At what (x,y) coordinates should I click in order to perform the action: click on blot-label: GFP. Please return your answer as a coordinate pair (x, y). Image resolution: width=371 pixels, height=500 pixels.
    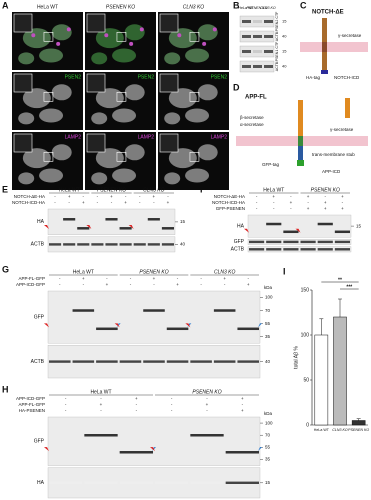
    Looking at the image, I should click on (239, 242).